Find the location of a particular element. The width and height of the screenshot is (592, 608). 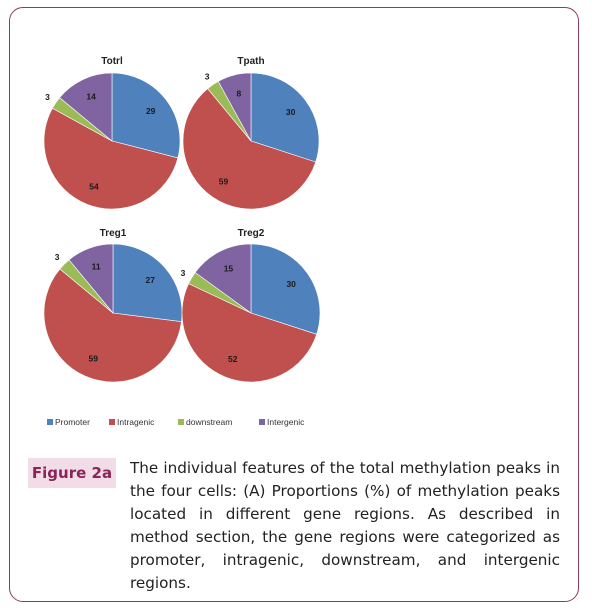

legend-label-promoter: Promoter is located at coordinates (72, 422).